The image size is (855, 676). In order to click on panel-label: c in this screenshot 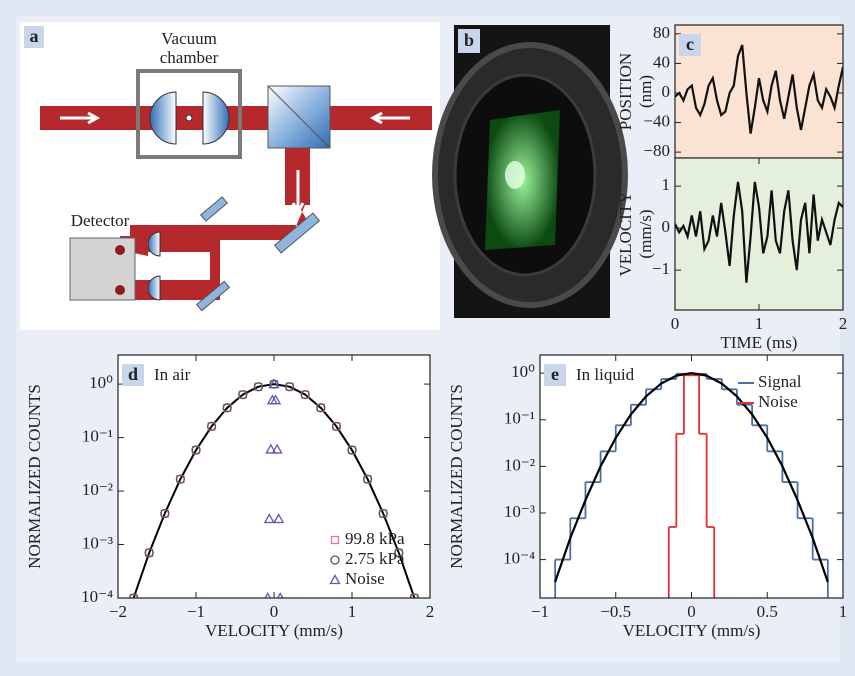, I will do `click(690, 44)`.